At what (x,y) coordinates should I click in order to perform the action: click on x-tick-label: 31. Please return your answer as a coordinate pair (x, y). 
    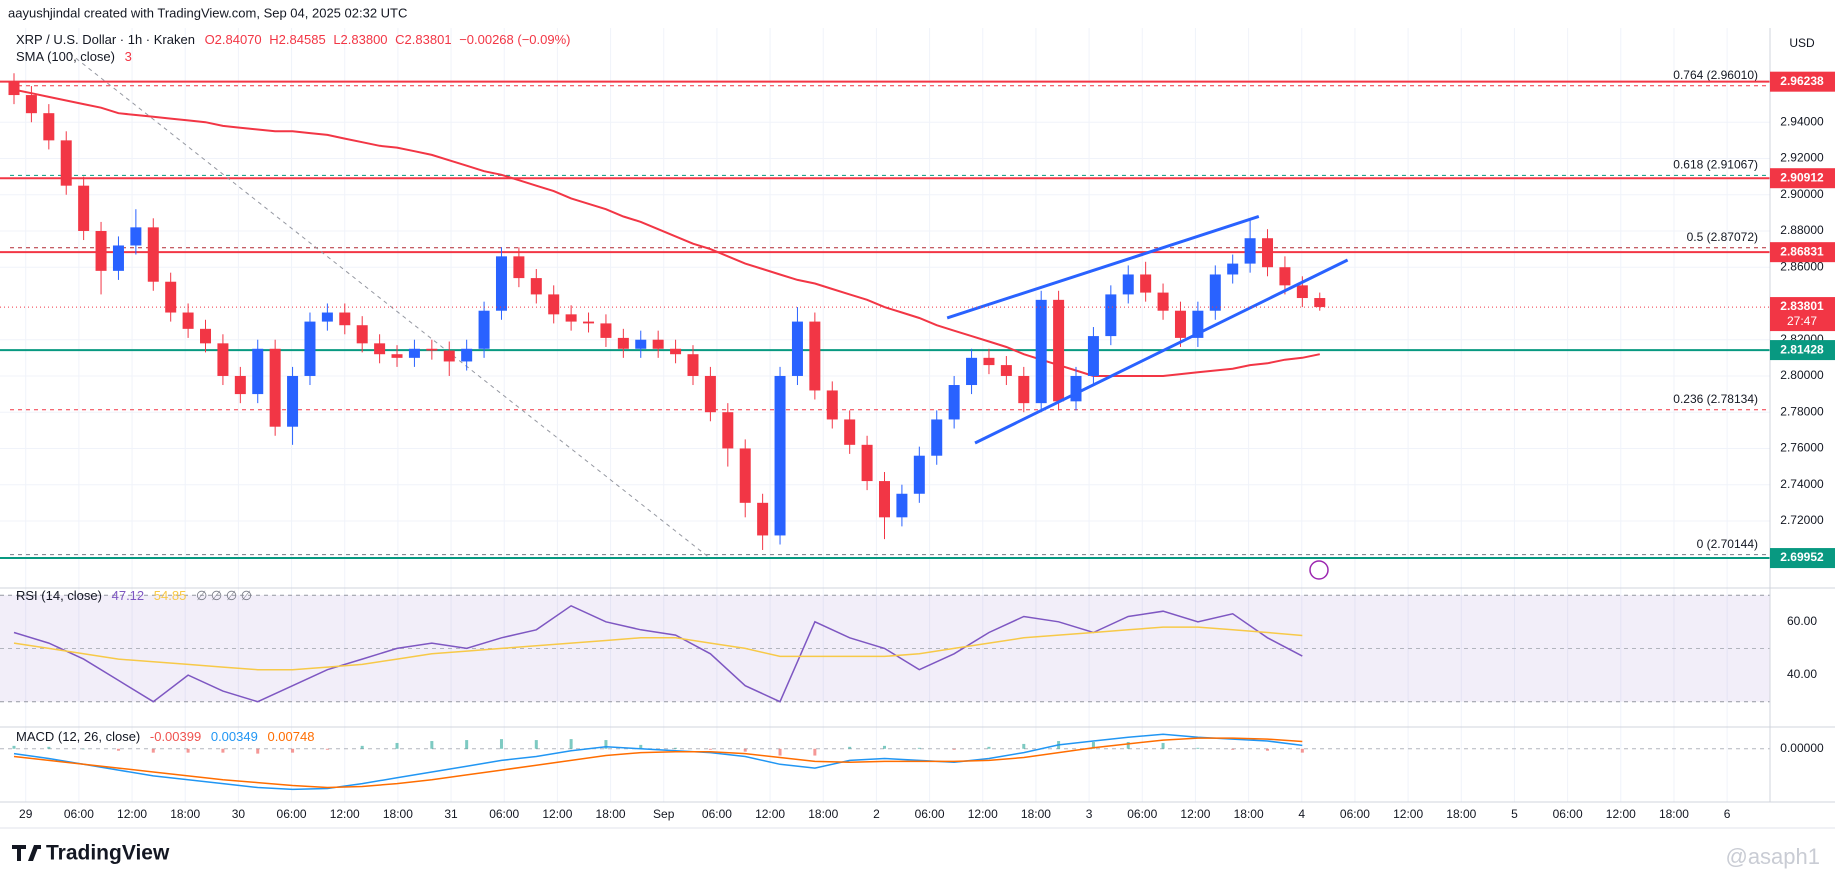
    Looking at the image, I should click on (451, 814).